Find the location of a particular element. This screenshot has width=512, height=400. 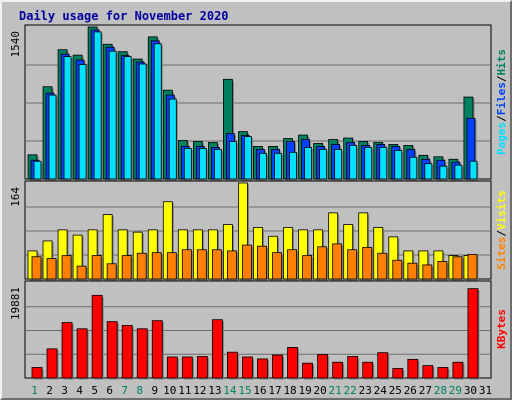

visits-legend: Sites/Visits is located at coordinates (501, 230).